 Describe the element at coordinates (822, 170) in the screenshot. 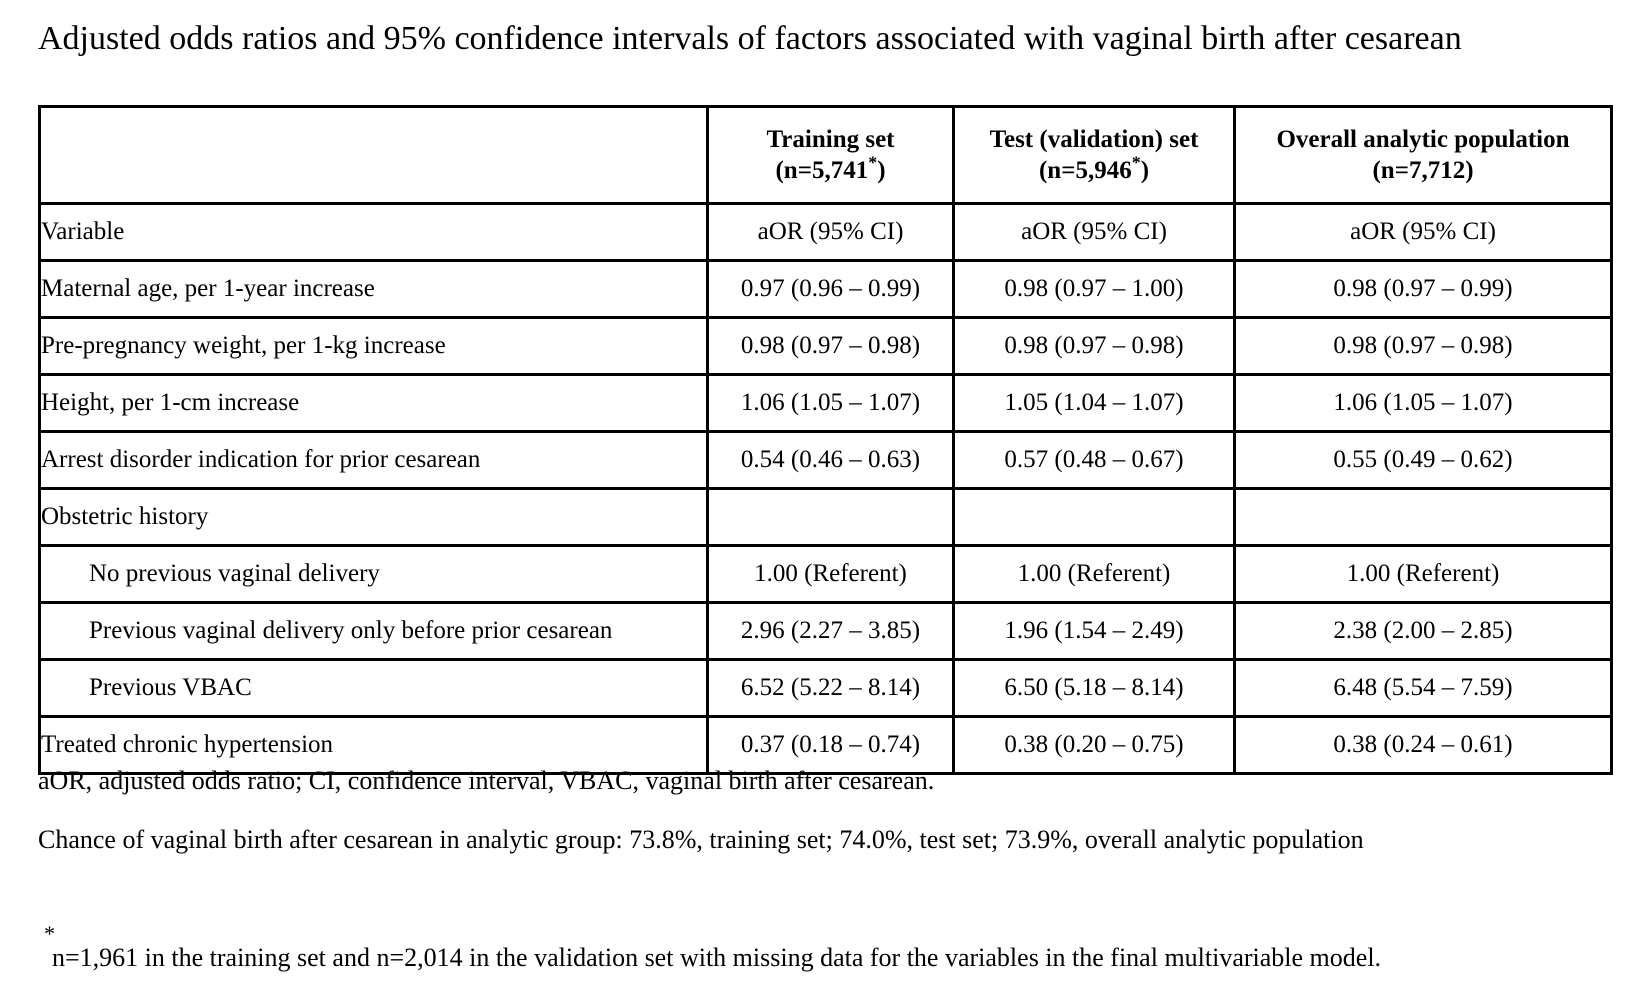

I see `header-n: (n=5,741` at that location.